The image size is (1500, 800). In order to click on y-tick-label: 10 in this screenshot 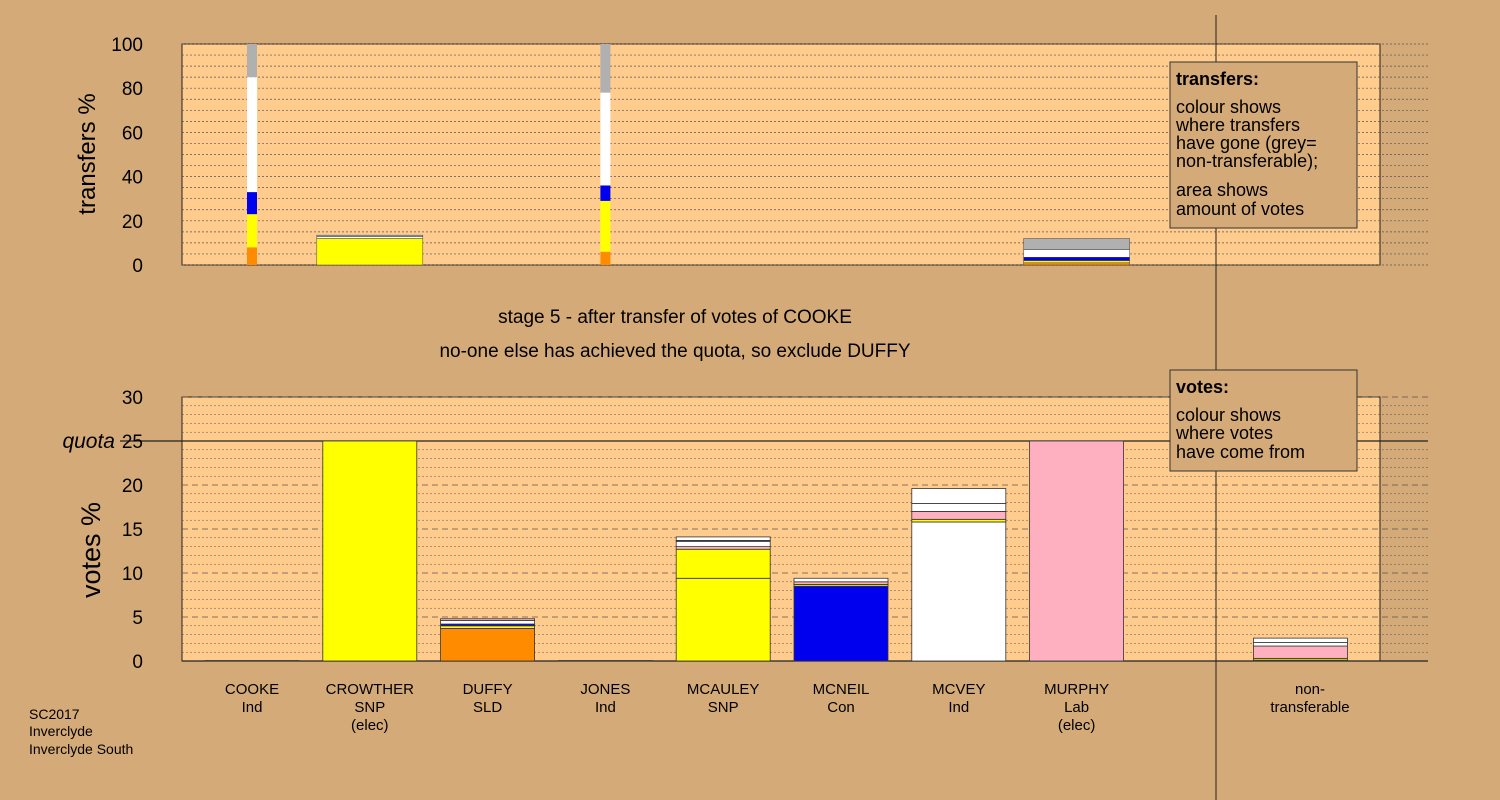, I will do `click(132, 574)`.